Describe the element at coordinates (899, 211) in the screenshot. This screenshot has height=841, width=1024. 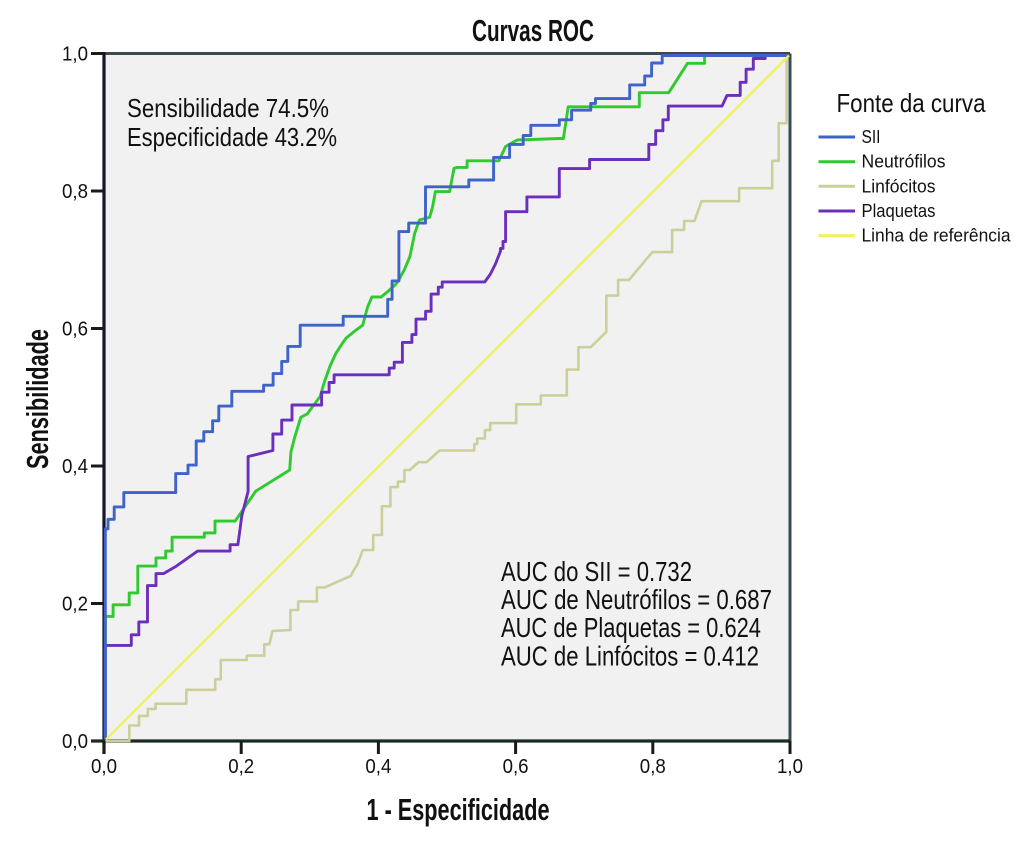
I see `svg-text: Plaquetas` at that location.